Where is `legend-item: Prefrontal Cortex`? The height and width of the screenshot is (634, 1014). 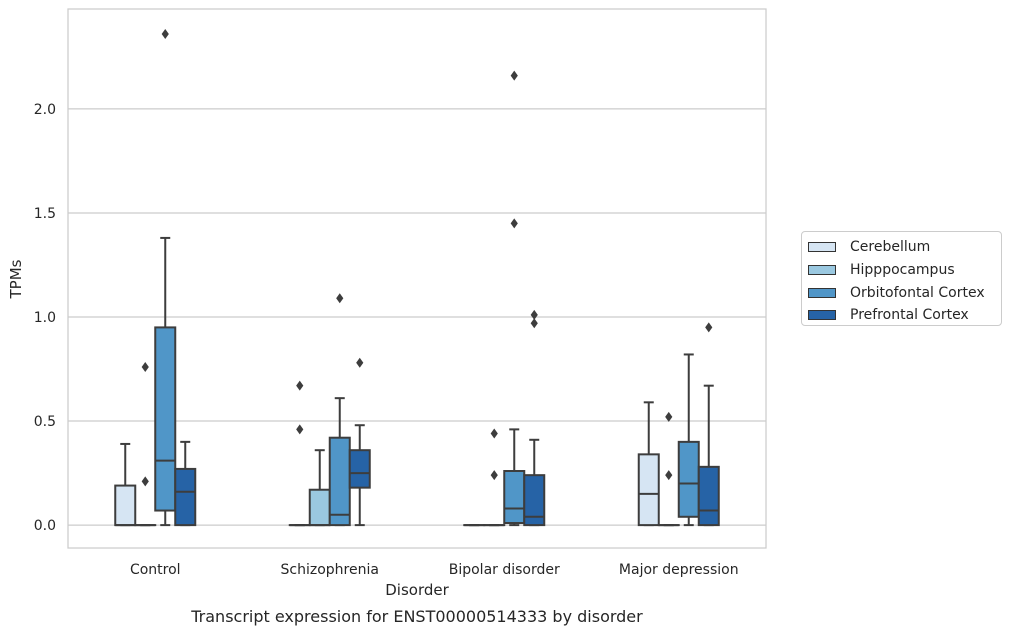
legend-item: Prefrontal Cortex is located at coordinates (904, 315).